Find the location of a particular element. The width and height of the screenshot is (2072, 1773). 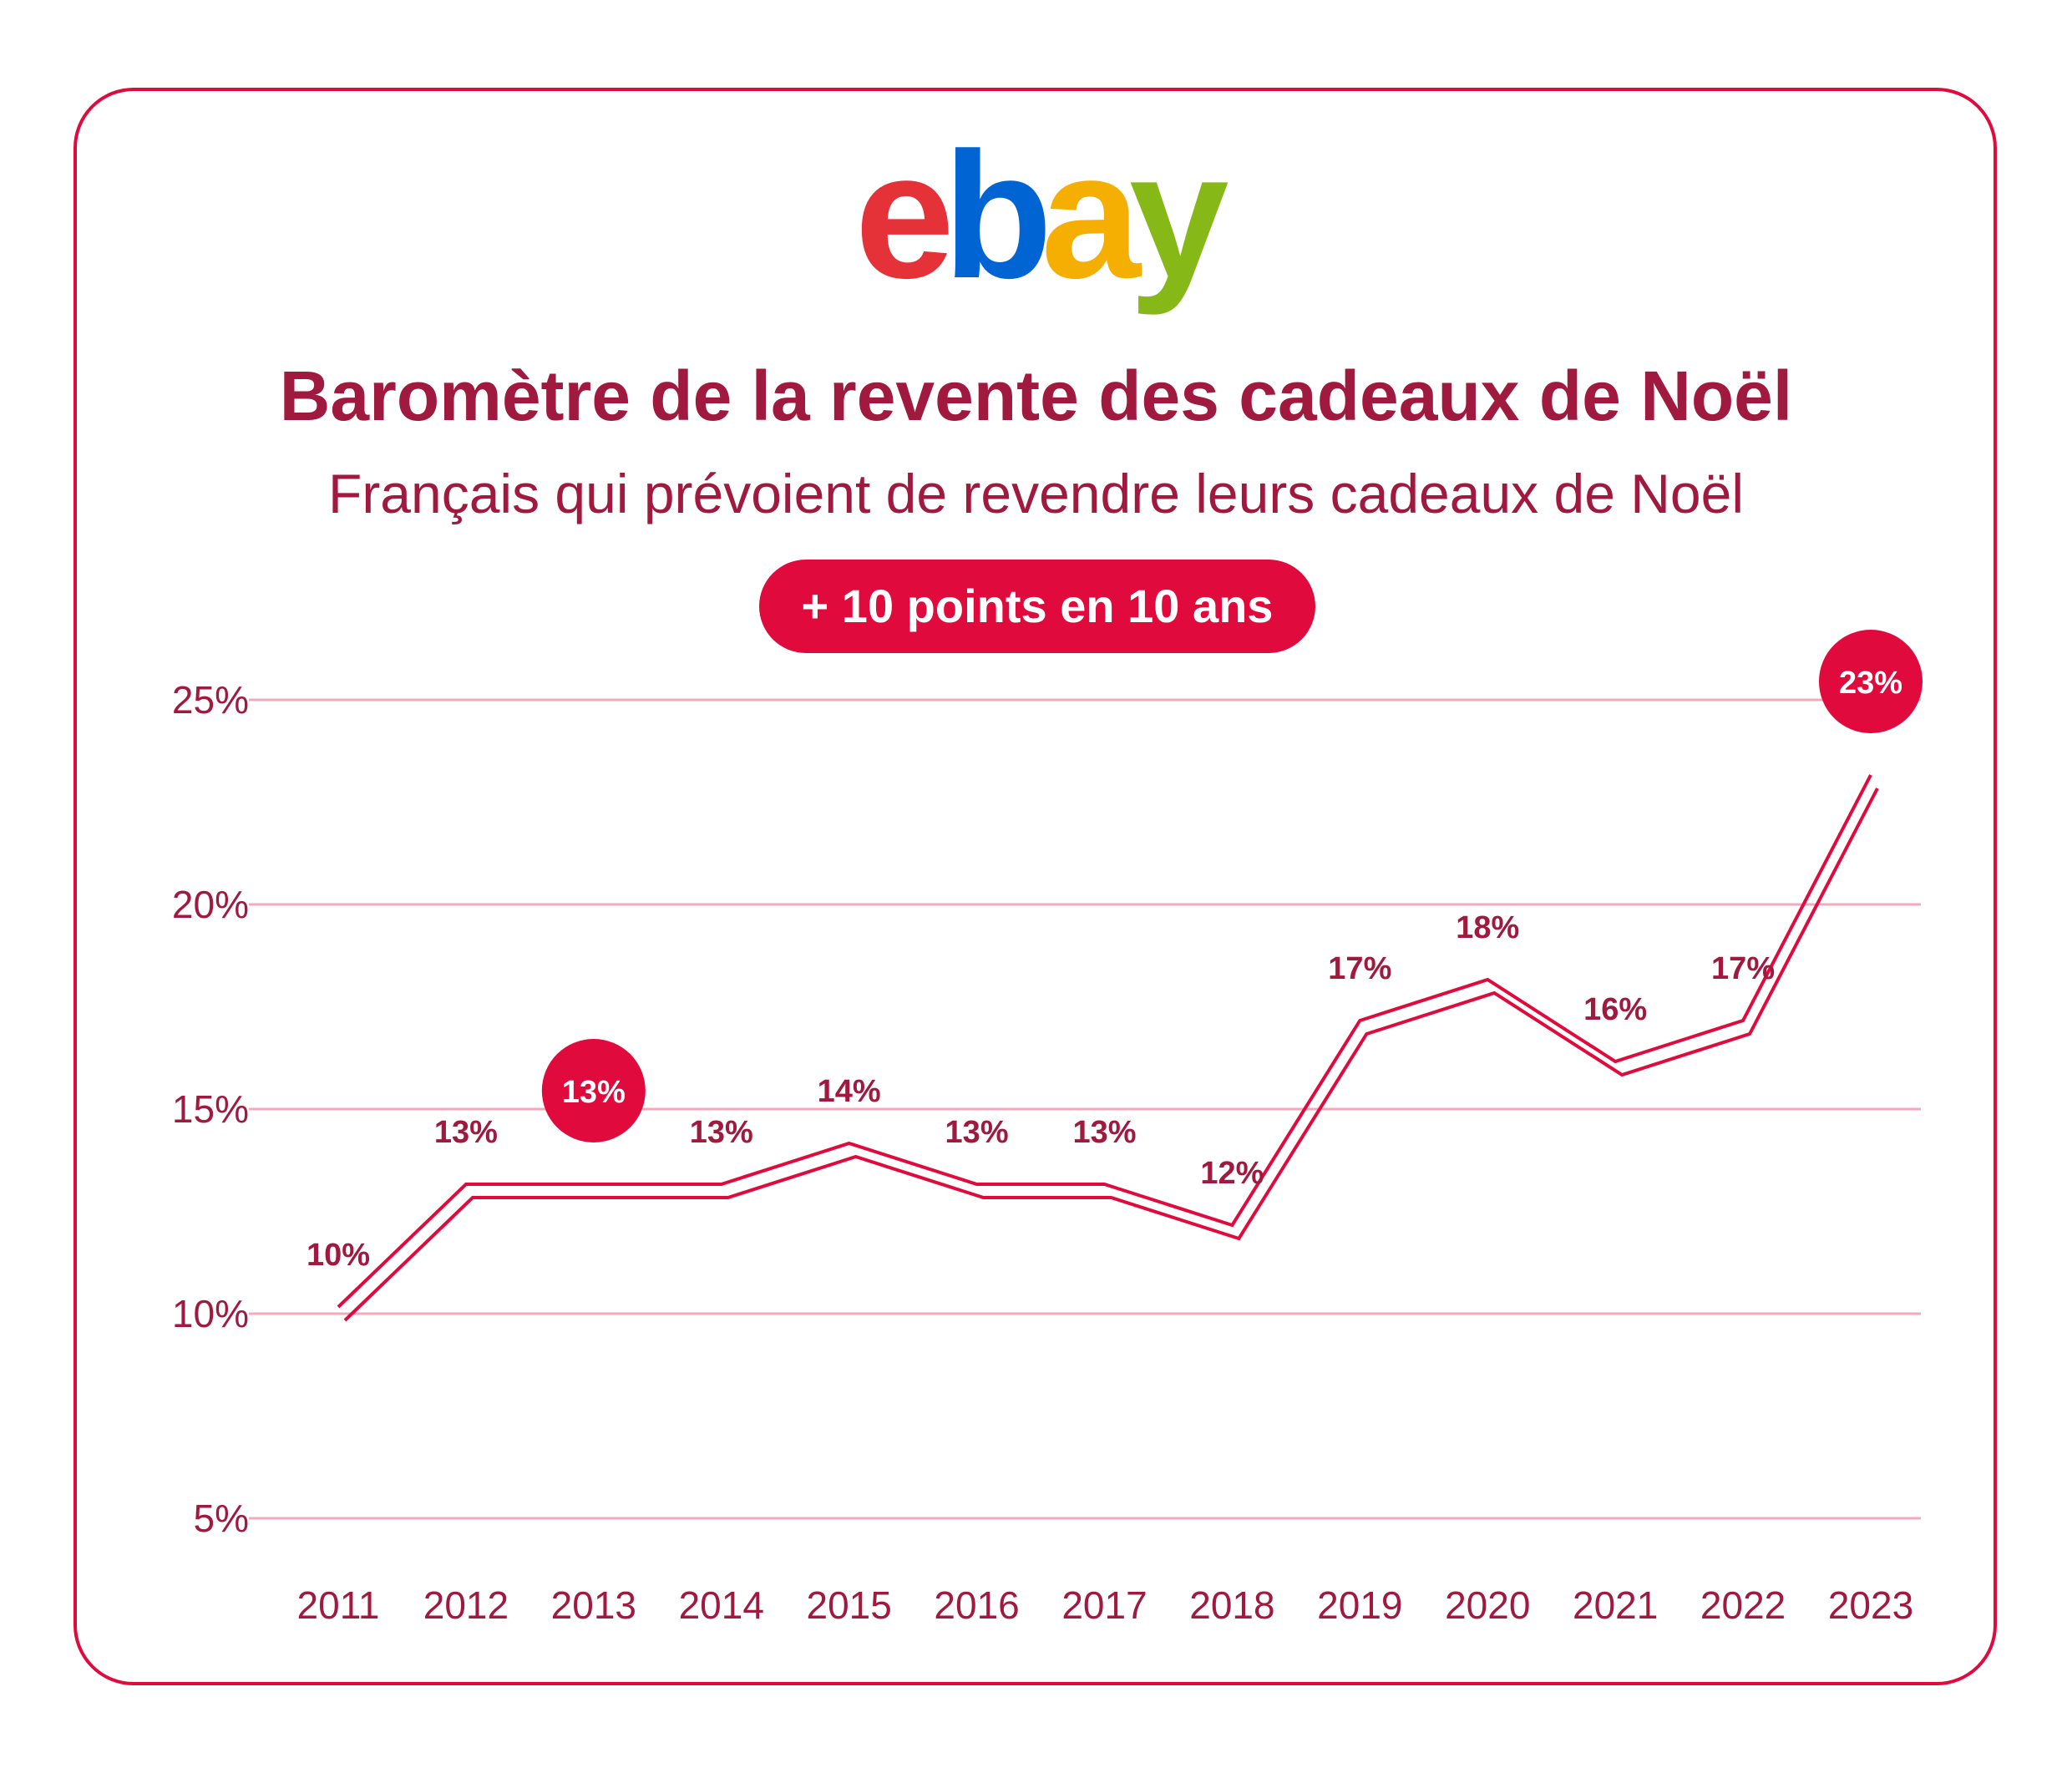

x-tick-label: 2015 is located at coordinates (848, 1605).